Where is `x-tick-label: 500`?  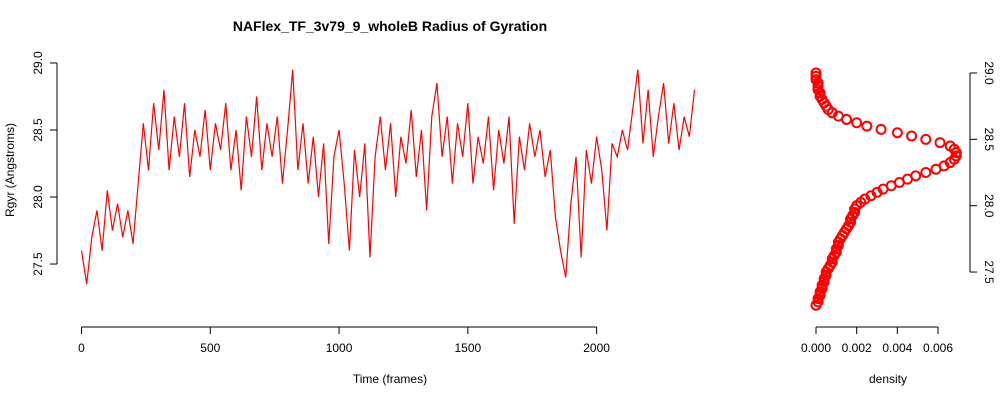
x-tick-label: 500 is located at coordinates (210, 348).